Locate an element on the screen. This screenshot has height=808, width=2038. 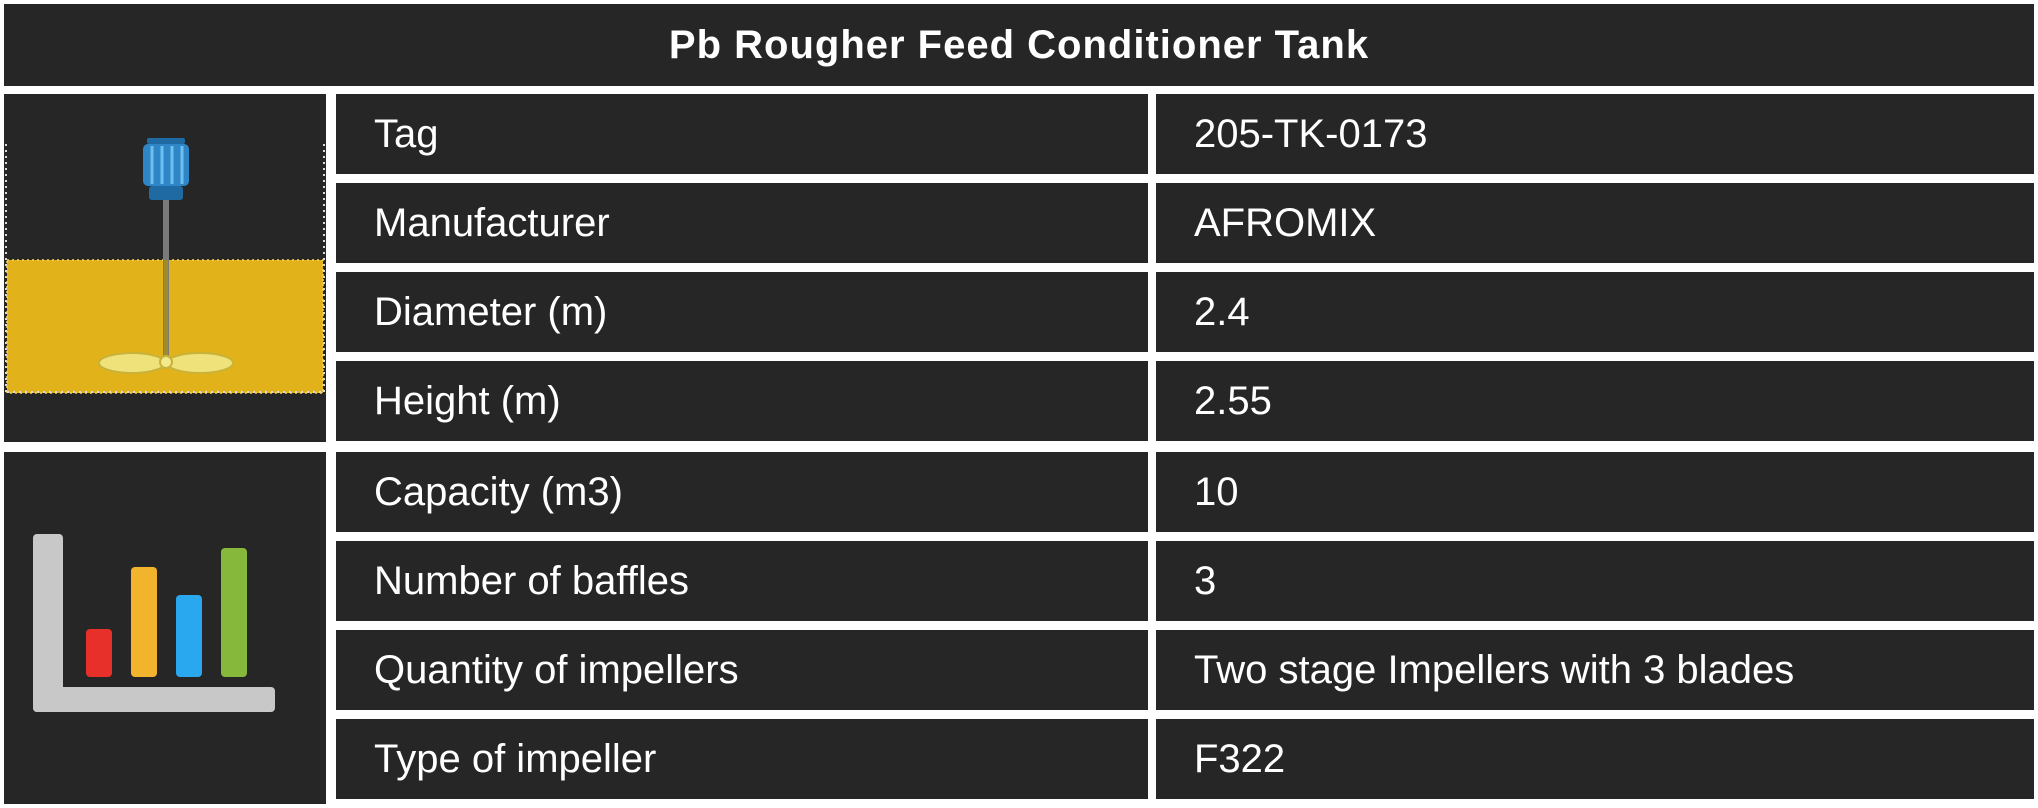
row-value: 3 is located at coordinates (1595, 581).